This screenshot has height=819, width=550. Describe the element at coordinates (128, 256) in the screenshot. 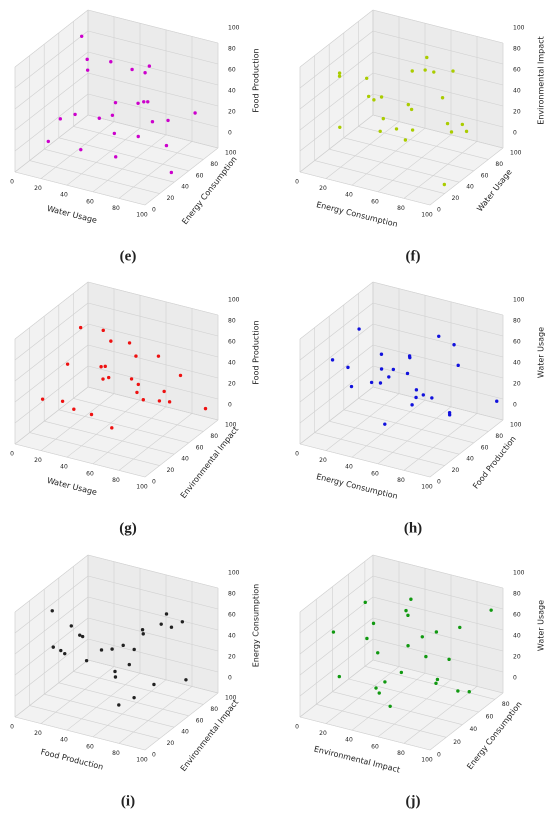

I see `panel-caption: (e)` at that location.